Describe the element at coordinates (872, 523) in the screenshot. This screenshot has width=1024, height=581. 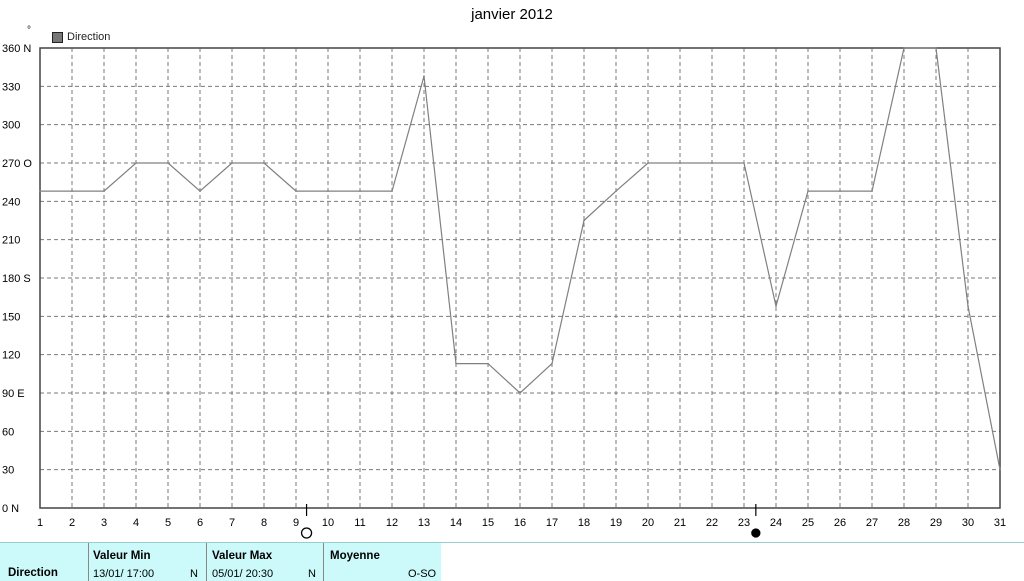
I see `x-tick-label: 27` at that location.